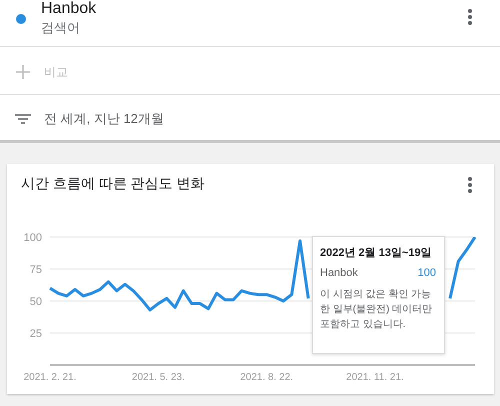  What do you see at coordinates (36, 334) in the screenshot?
I see `y-tick-label: 25` at bounding box center [36, 334].